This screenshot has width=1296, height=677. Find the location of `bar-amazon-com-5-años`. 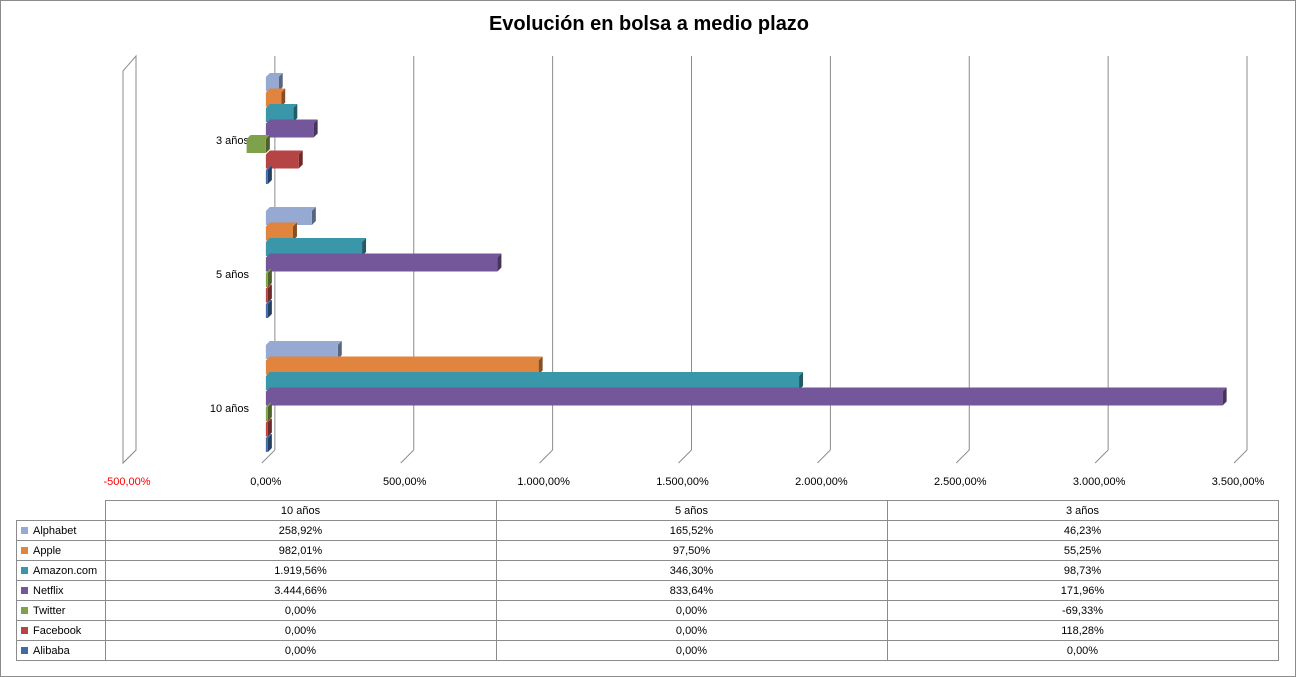

bar-amazon-com-5-años is located at coordinates (316, 247).